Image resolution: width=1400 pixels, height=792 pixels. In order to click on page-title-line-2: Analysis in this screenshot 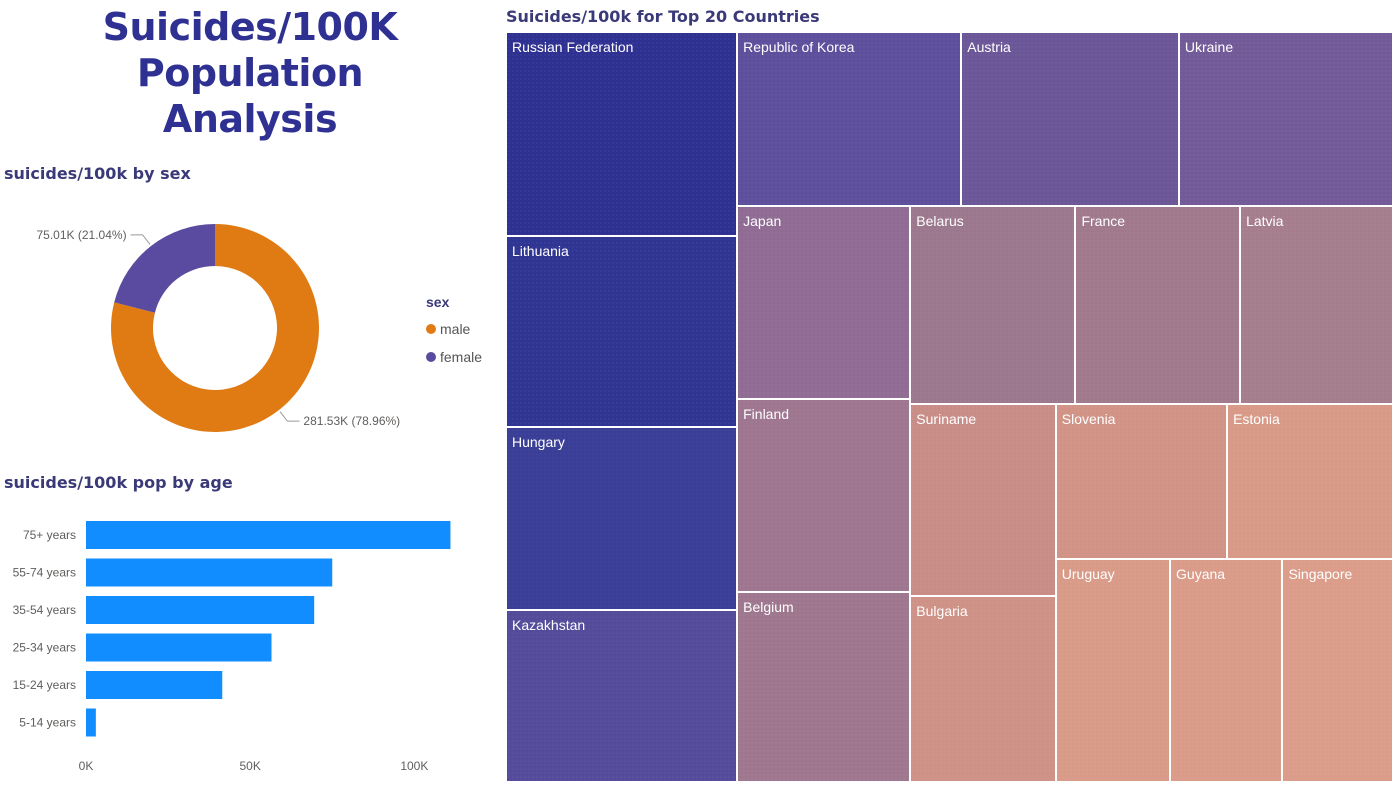, I will do `click(250, 119)`.